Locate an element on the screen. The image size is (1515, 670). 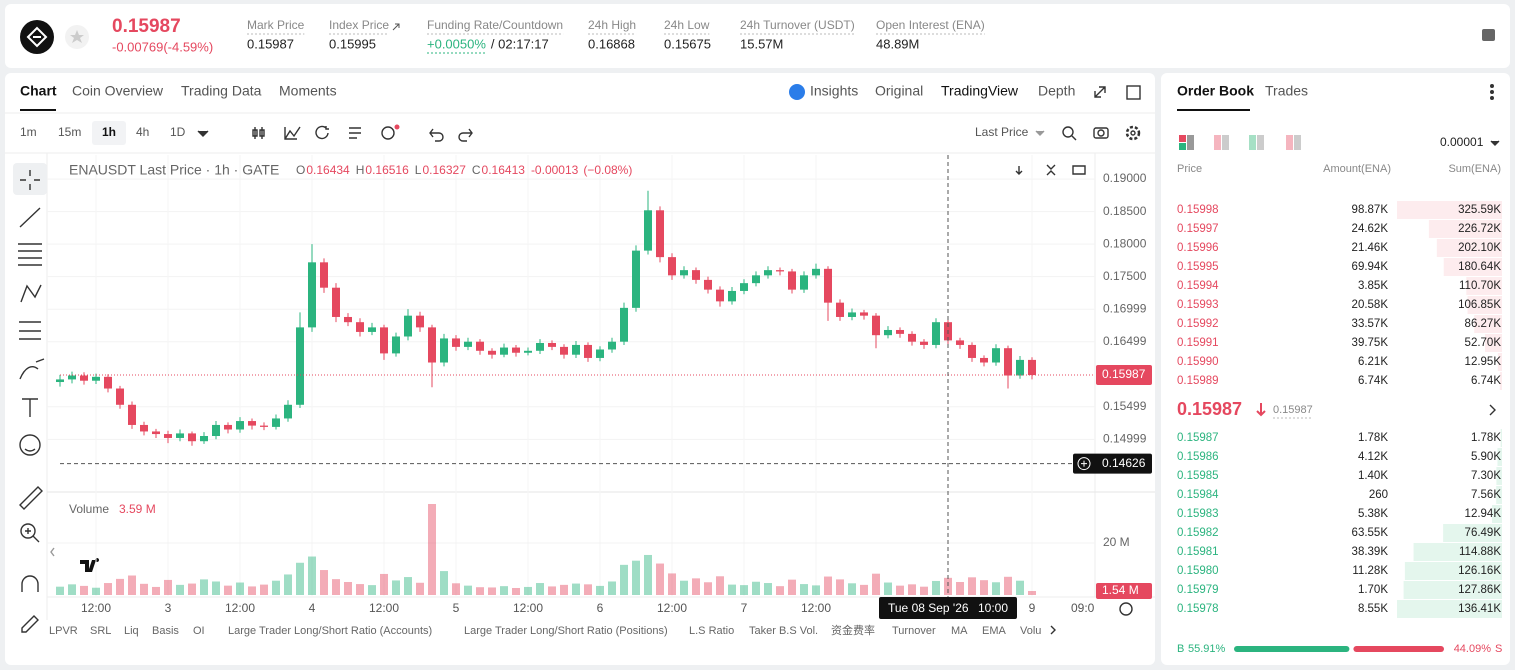
book-price: 0.15983 is located at coordinates (1198, 514).